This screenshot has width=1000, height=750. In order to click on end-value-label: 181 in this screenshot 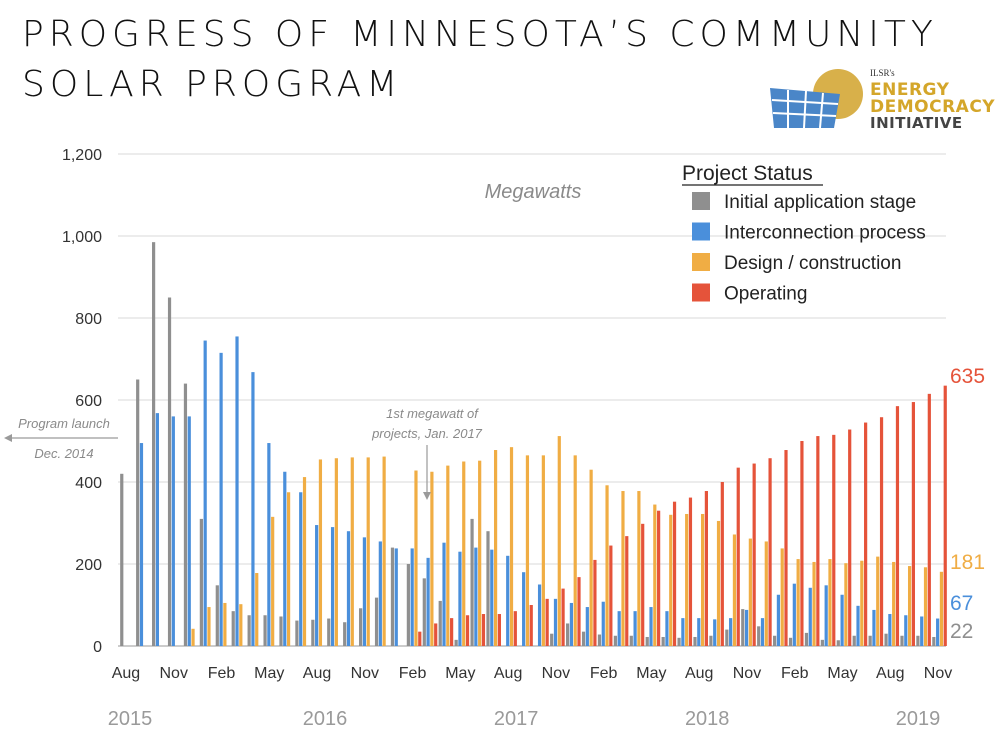, I will do `click(967, 562)`.